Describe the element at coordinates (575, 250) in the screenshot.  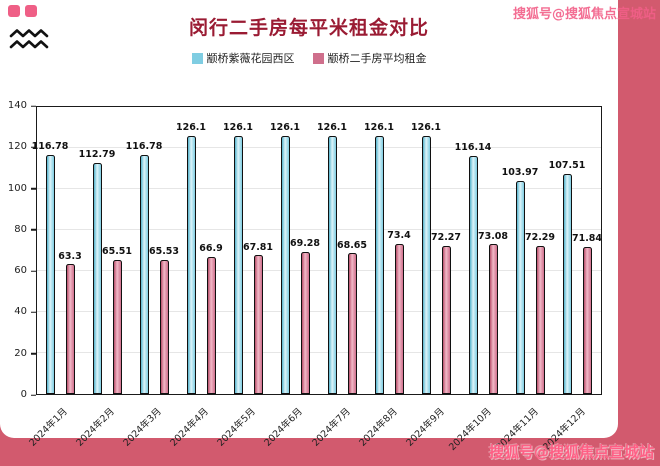
I see `bar-group: 107.51 71.84` at that location.